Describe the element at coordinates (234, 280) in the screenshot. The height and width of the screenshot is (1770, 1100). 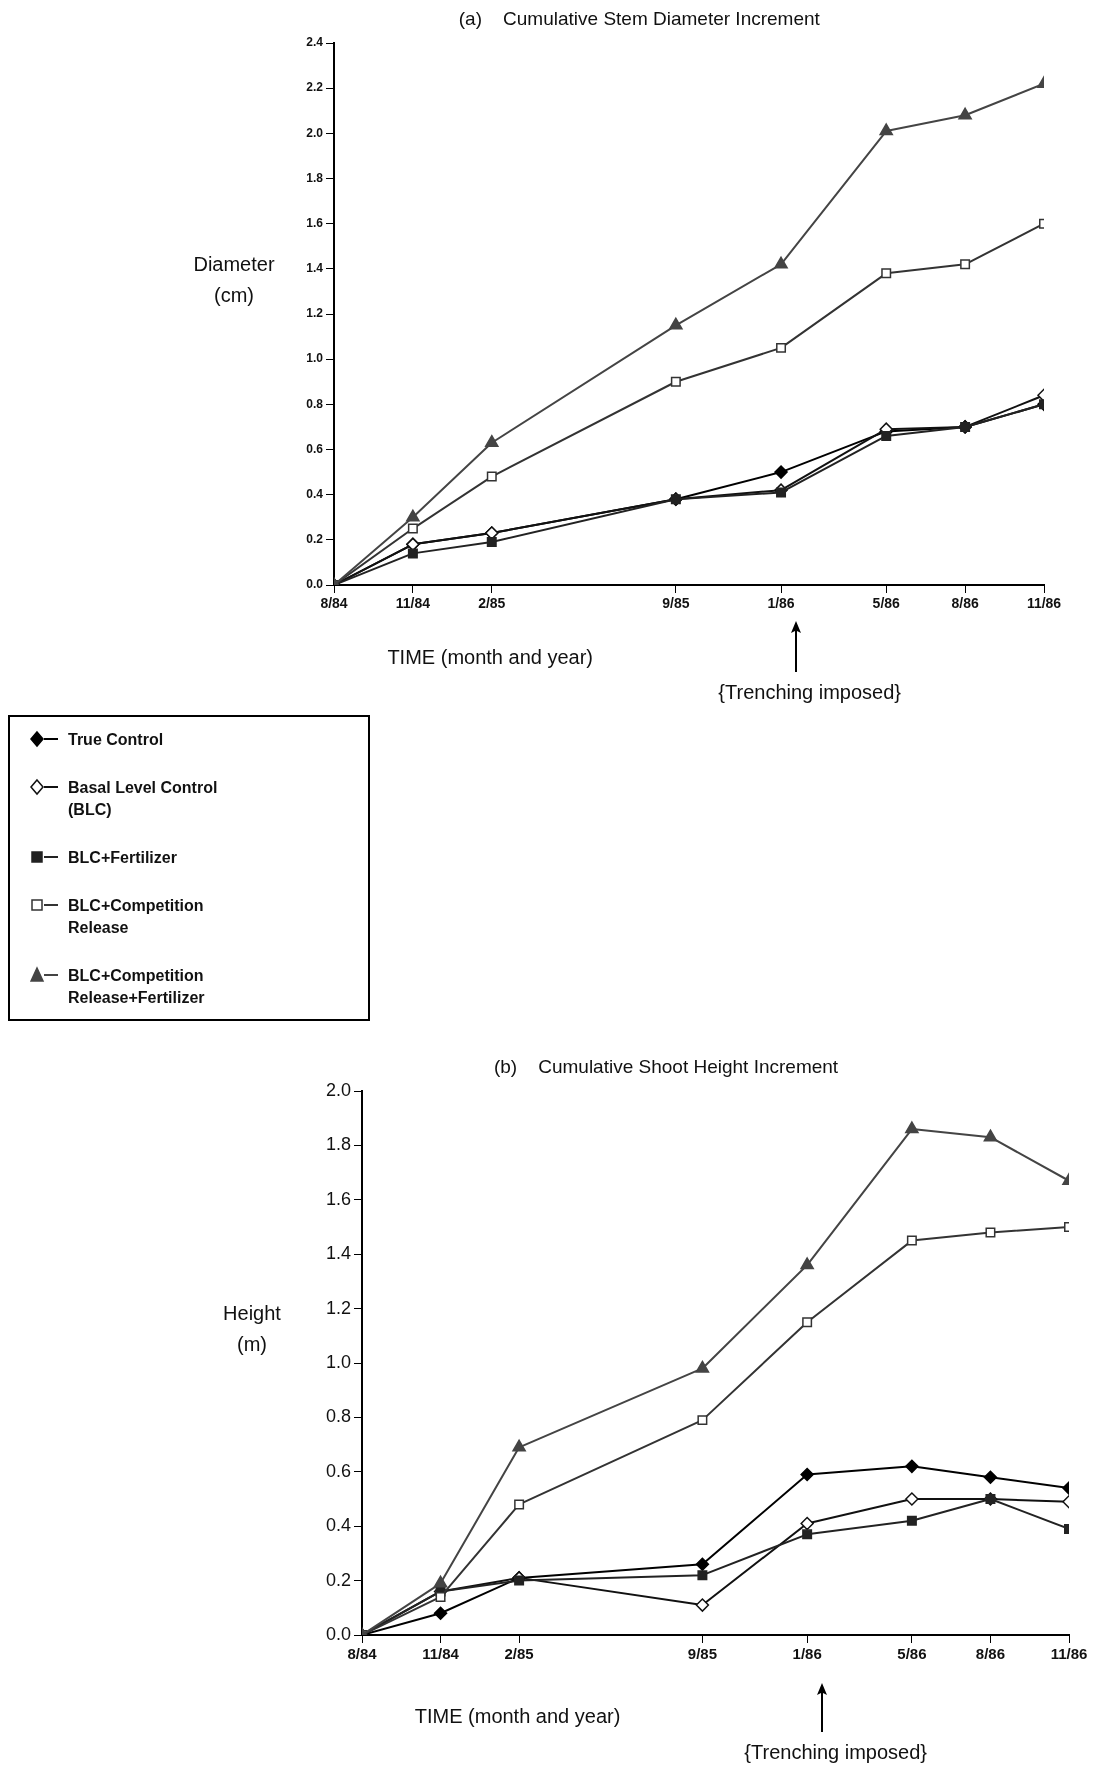
I see `y-axis-title: Diameter (cm)` at that location.